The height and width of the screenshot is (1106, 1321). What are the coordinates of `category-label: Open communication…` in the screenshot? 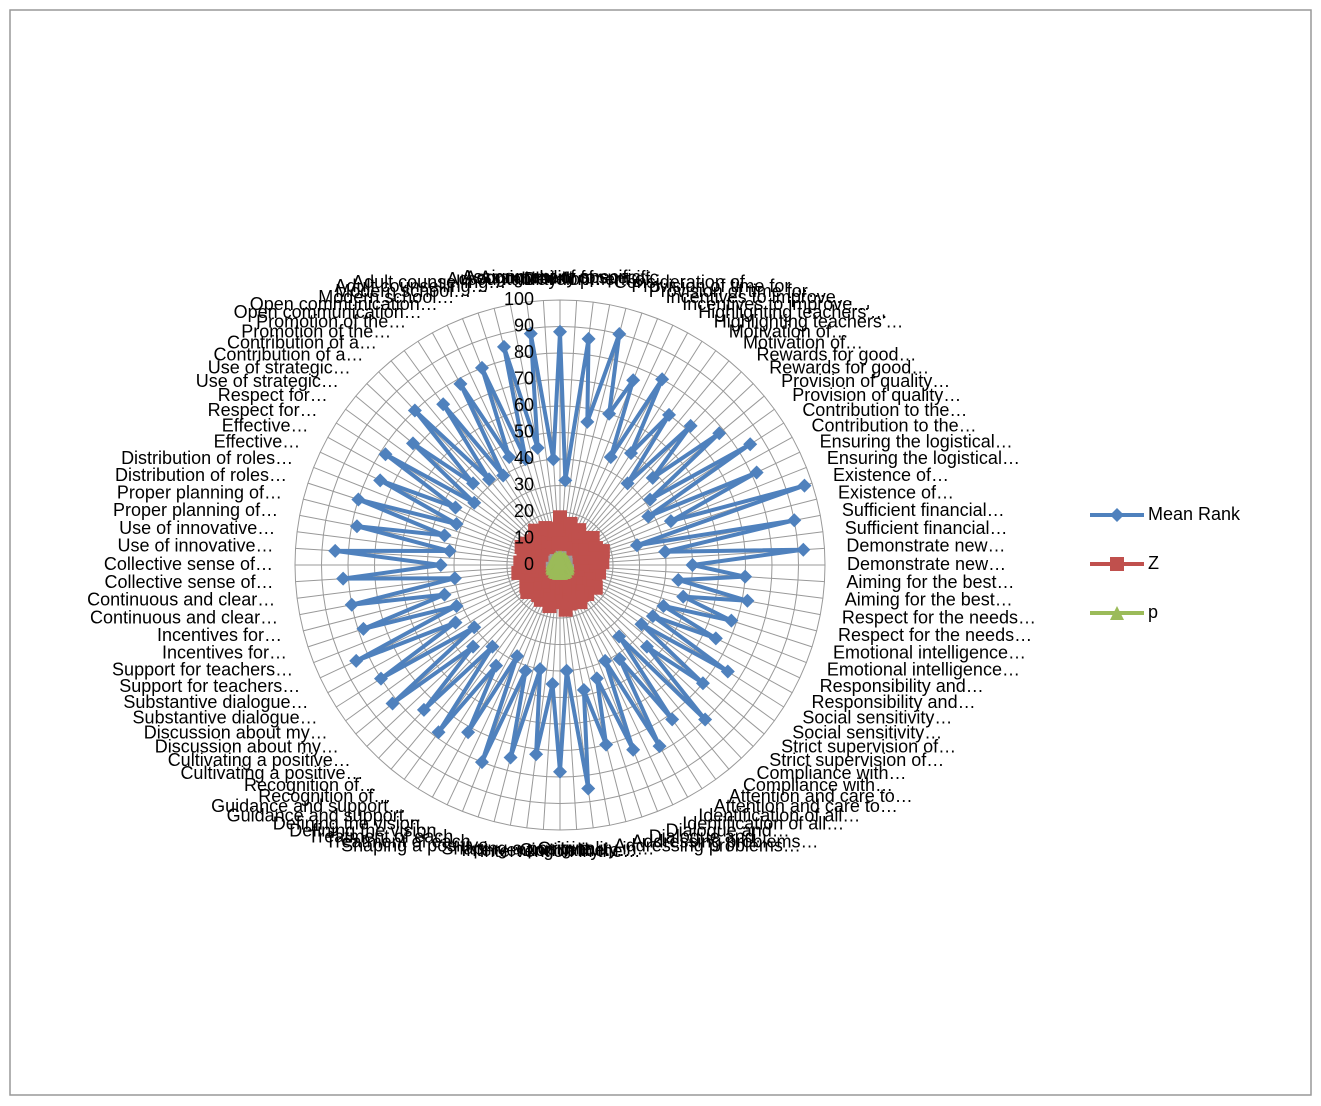 It's located at (344, 304).